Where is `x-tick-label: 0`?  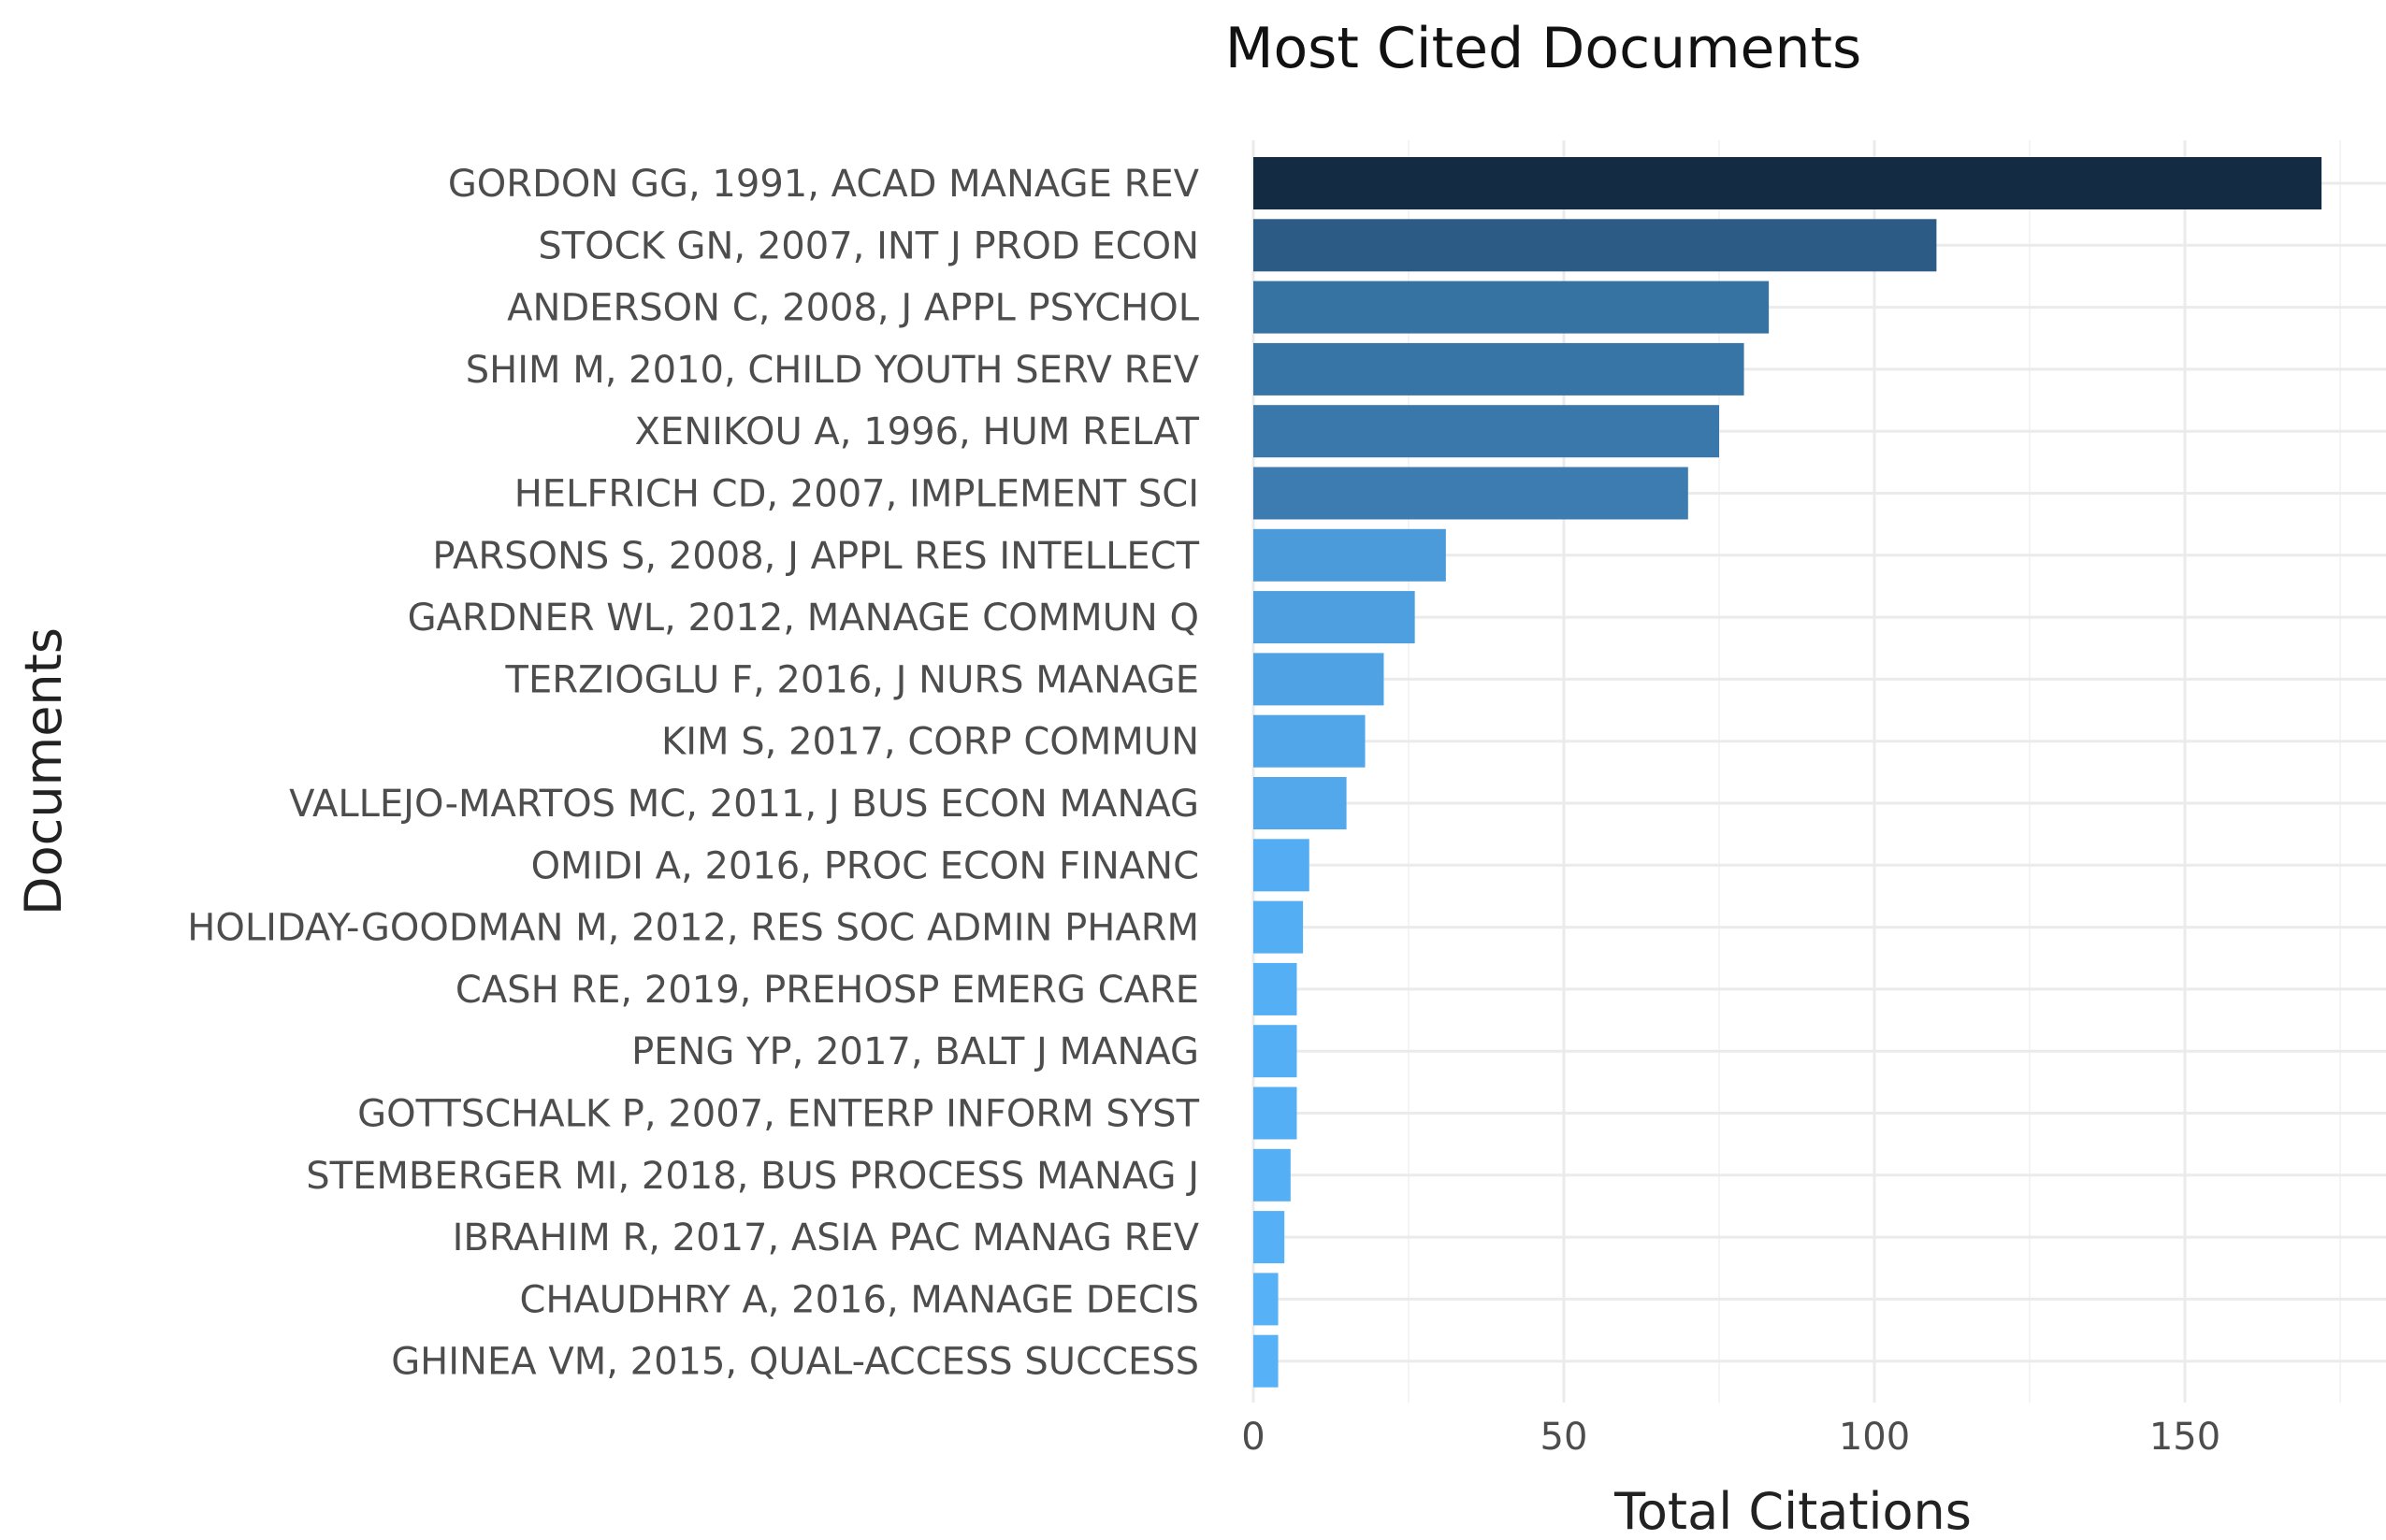
x-tick-label: 0 is located at coordinates (1253, 1437).